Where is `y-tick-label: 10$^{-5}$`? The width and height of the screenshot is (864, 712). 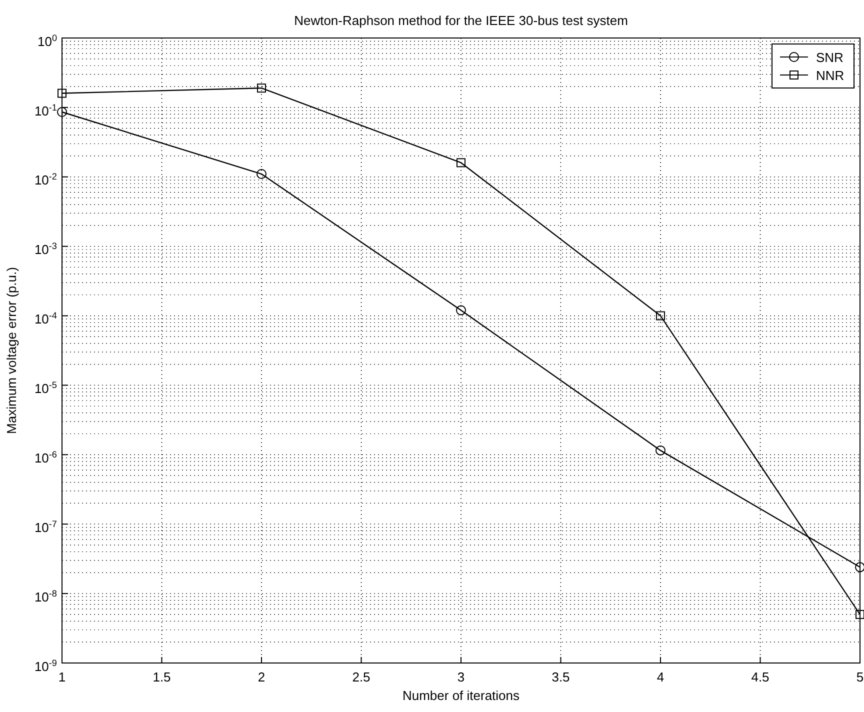
y-tick-label: 10$^{-5}$ is located at coordinates (45, 388).